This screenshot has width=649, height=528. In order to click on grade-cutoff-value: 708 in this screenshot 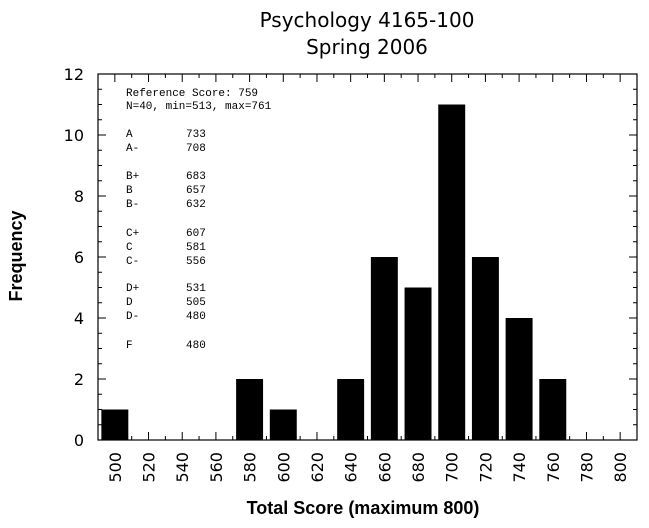, I will do `click(196, 149)`.